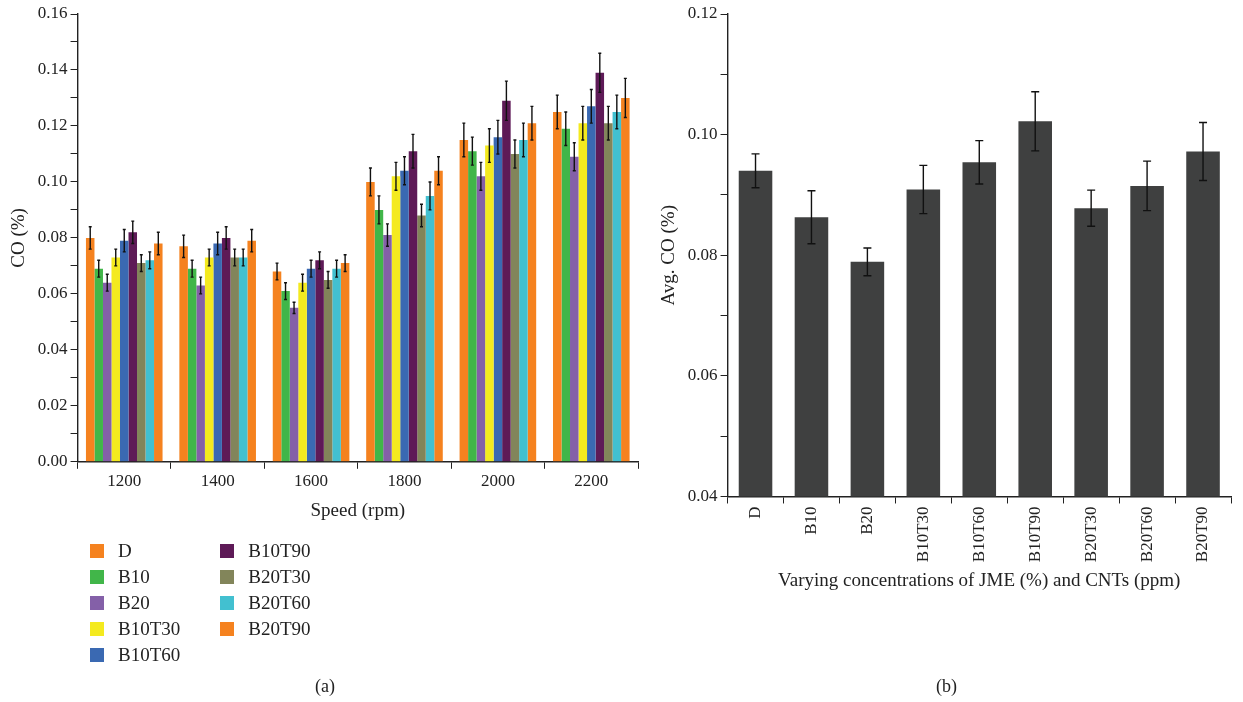 This screenshot has width=1243, height=702. What do you see at coordinates (591, 481) in the screenshot?
I see `x-tick-label: 2200` at bounding box center [591, 481].